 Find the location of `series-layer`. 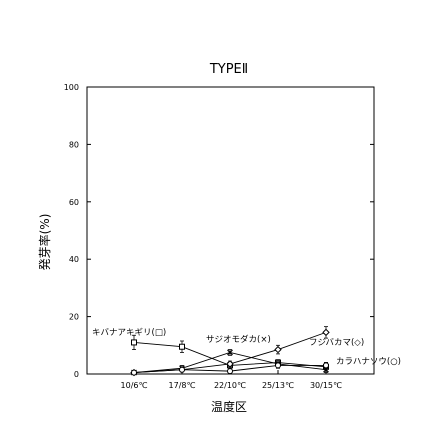

series-layer is located at coordinates (230, 351).